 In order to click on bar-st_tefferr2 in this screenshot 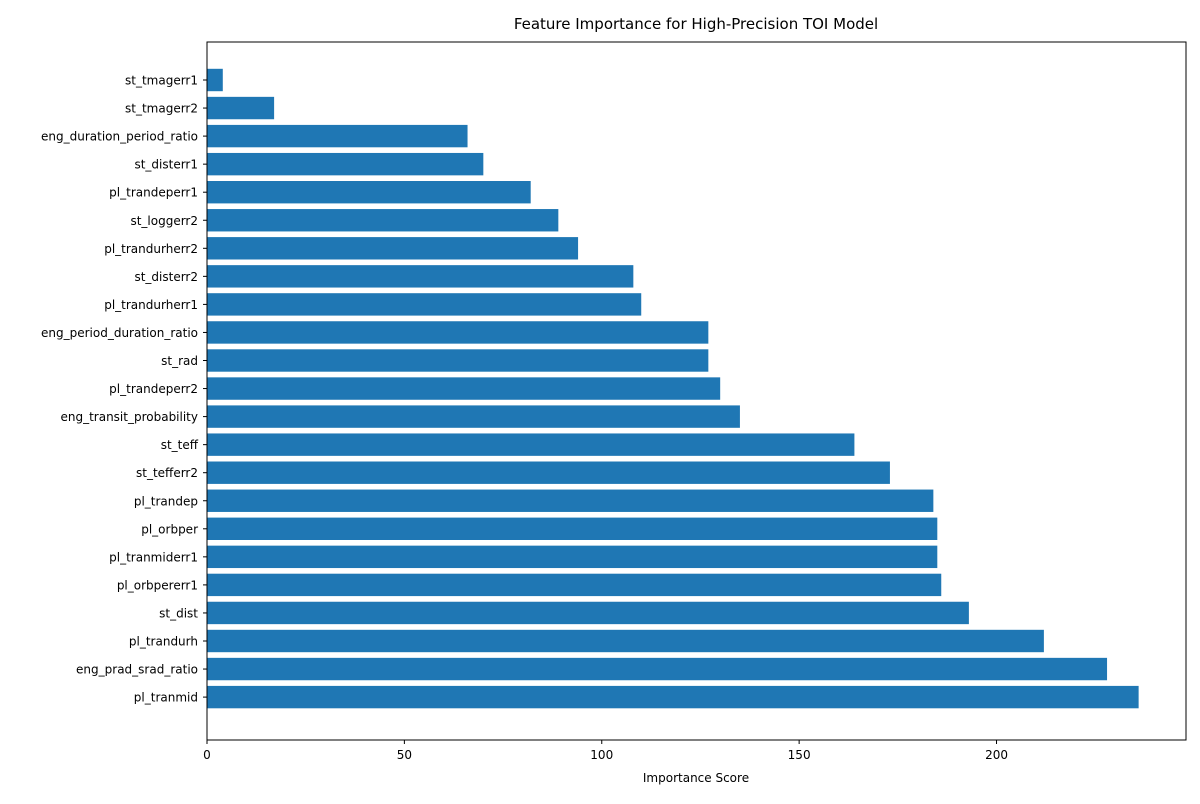, I will do `click(548, 472)`.